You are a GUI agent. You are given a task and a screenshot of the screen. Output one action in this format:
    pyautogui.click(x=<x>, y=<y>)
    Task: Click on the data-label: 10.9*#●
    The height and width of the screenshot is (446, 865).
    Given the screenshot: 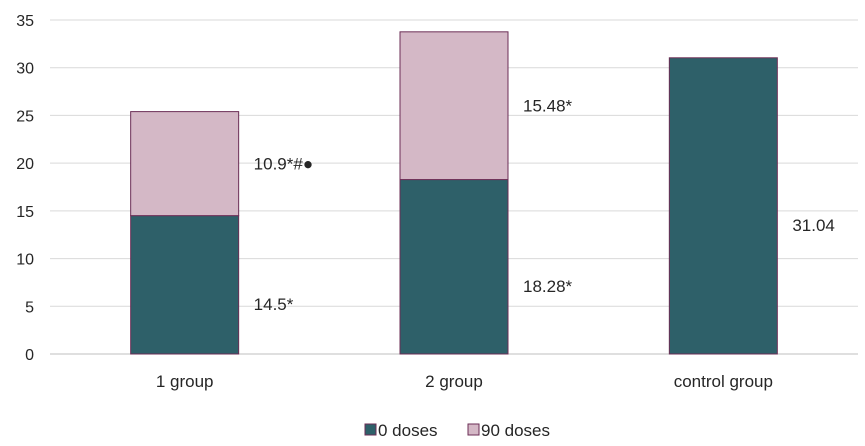 What is the action you would take?
    pyautogui.click(x=283, y=164)
    